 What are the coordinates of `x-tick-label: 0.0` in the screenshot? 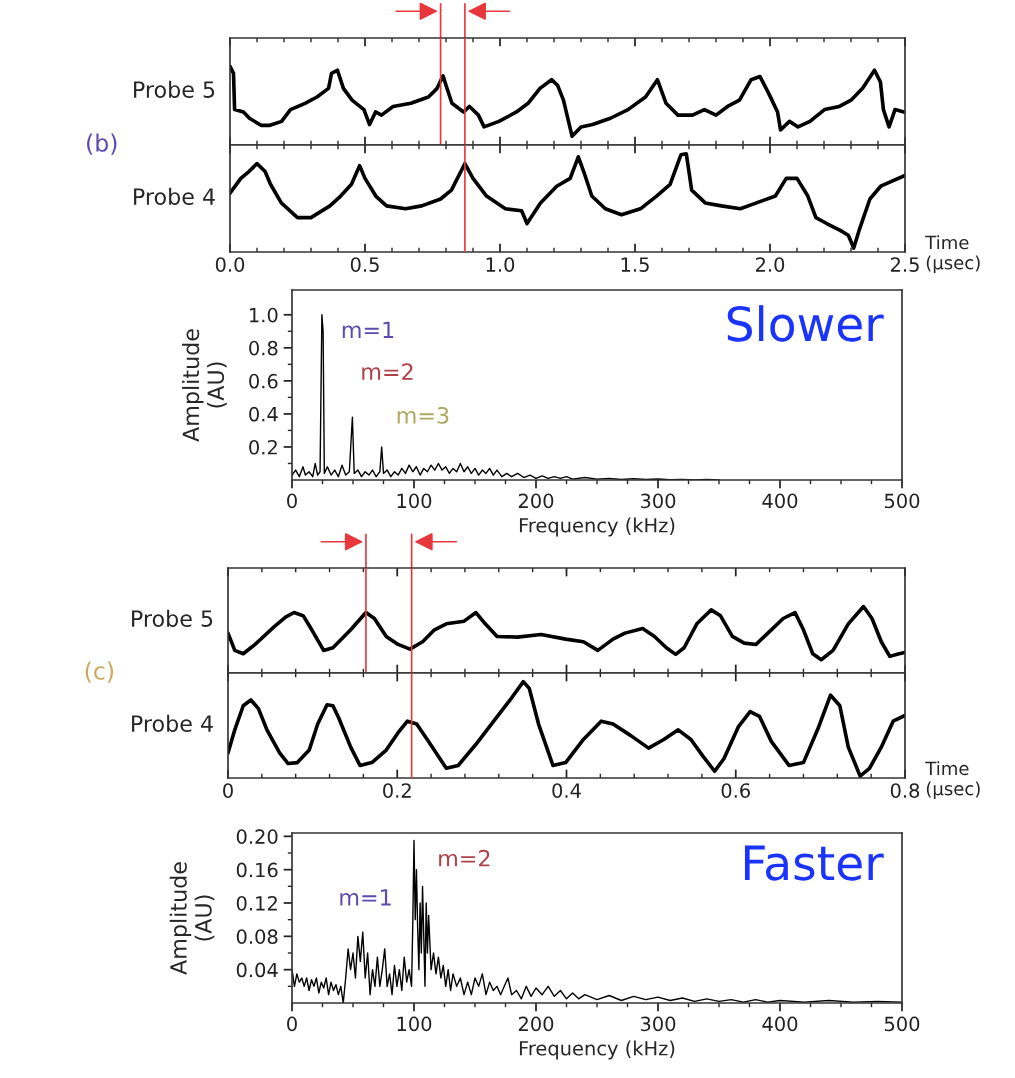 It's located at (230, 264).